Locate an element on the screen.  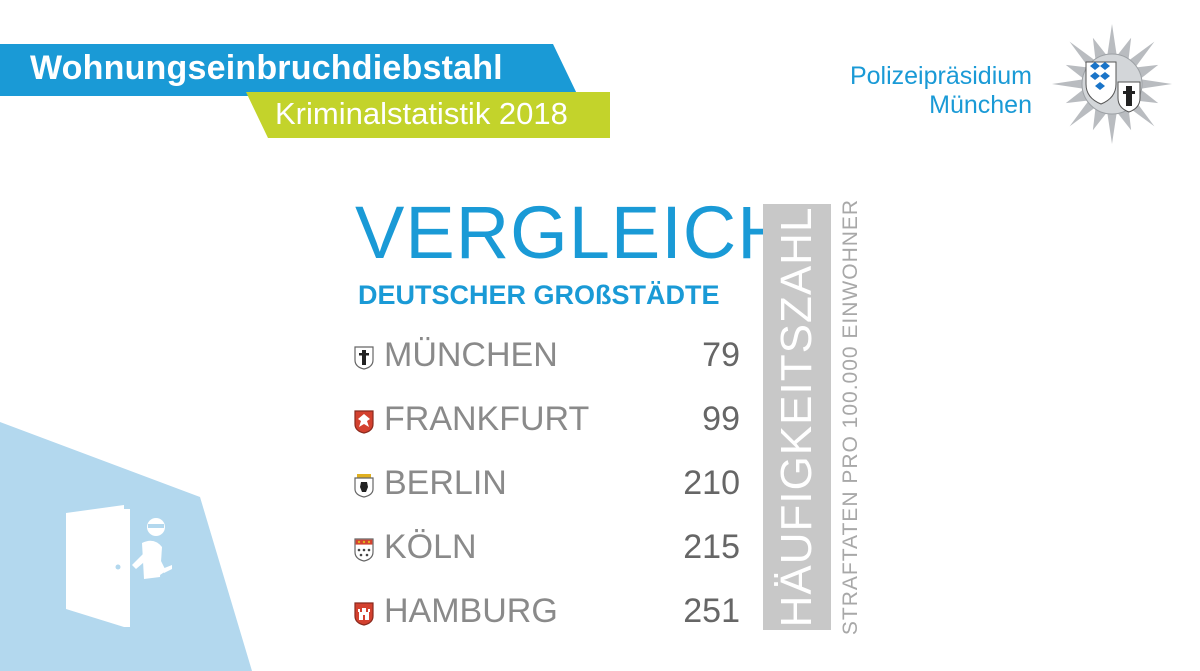
list-item: HAMBURG 251 is located at coordinates (546, 618).